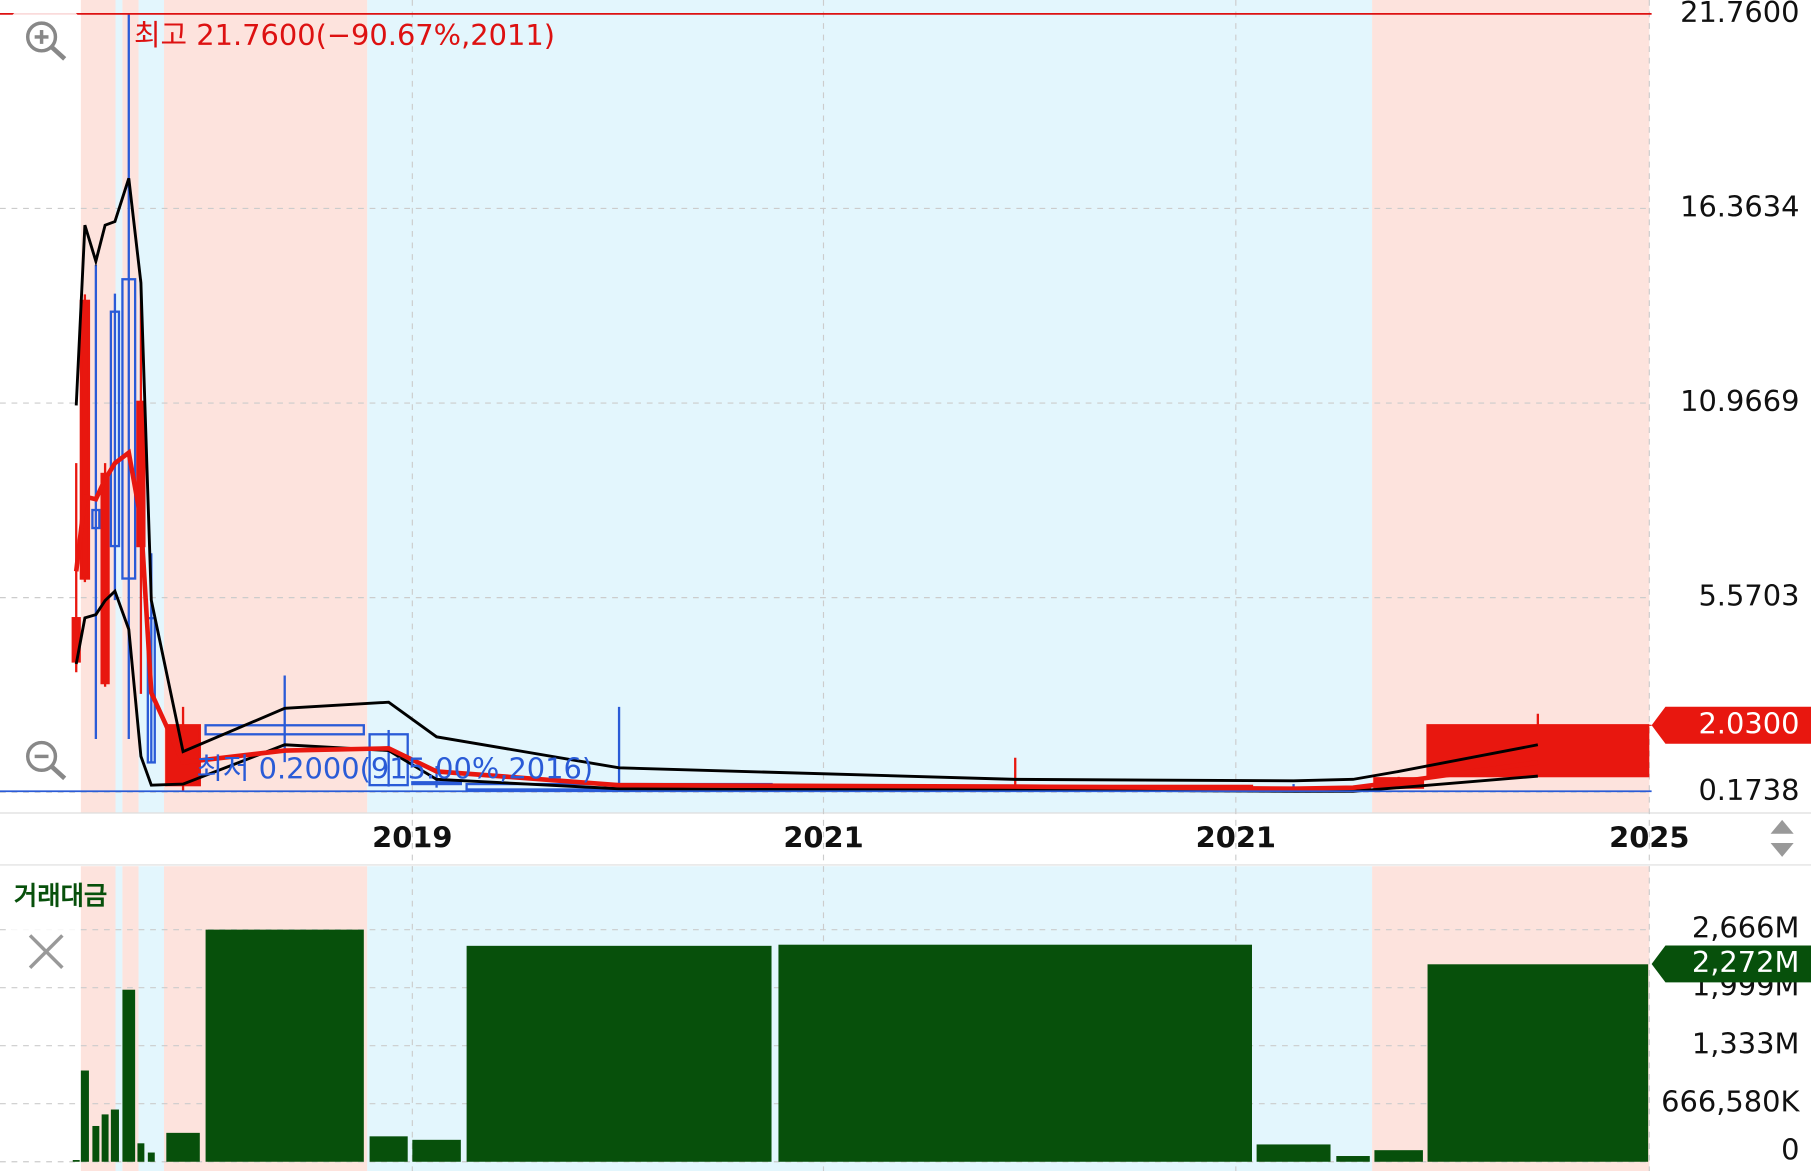  I want to click on volume-tag-label: 2,272M, so click(1746, 962).